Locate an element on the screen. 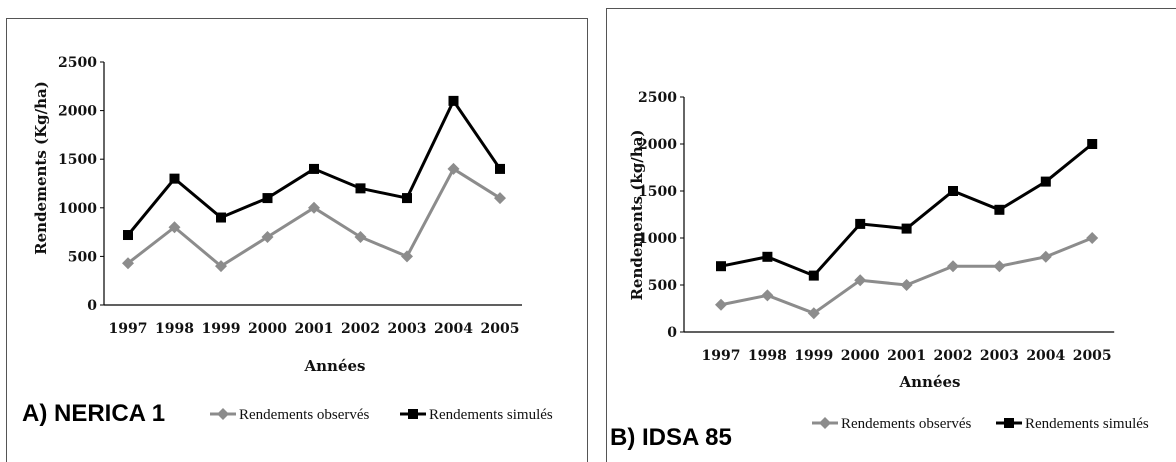 Image resolution: width=1176 pixels, height=462 pixels. chart1-y-tick-label: 1500 is located at coordinates (77, 160).